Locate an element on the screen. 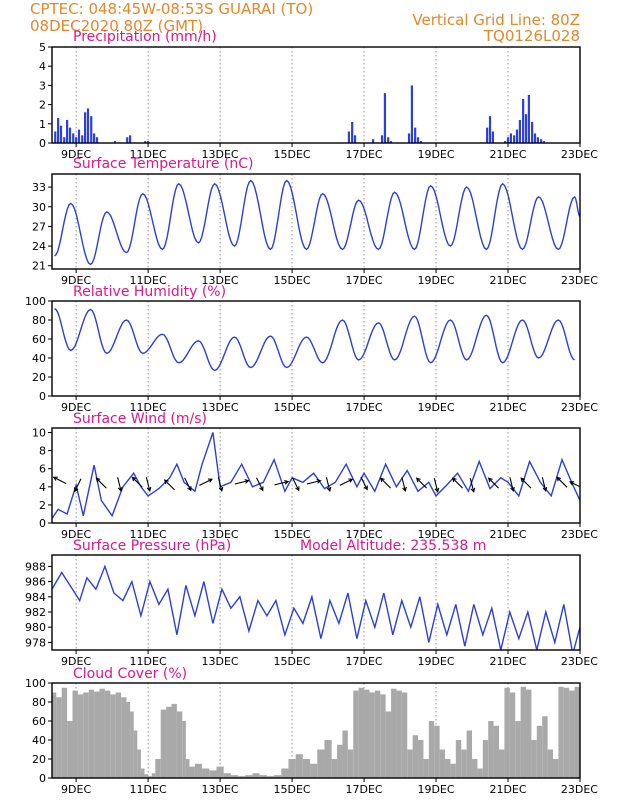 This screenshot has height=800, width=618. y-tick-label: 10 is located at coordinates (39, 433).